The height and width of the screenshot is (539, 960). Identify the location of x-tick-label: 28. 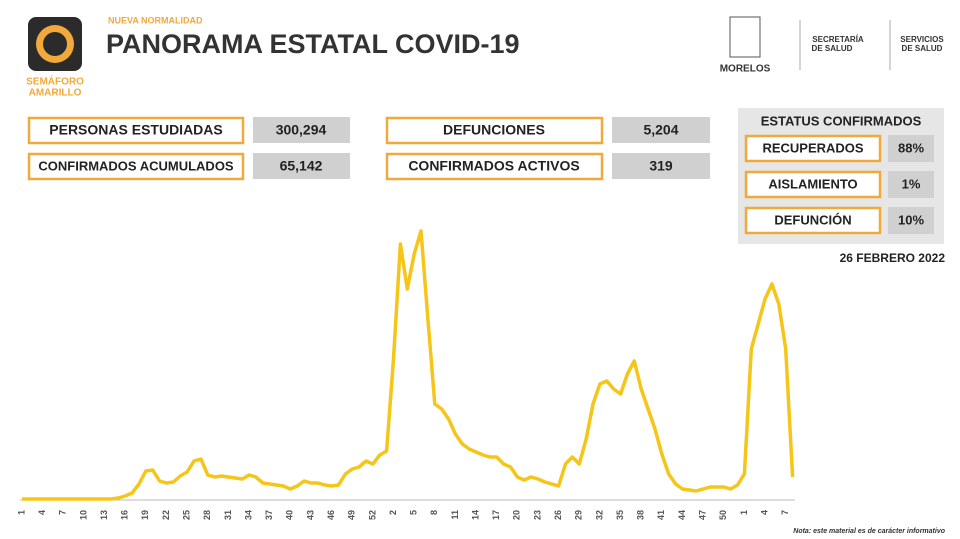
(207, 515).